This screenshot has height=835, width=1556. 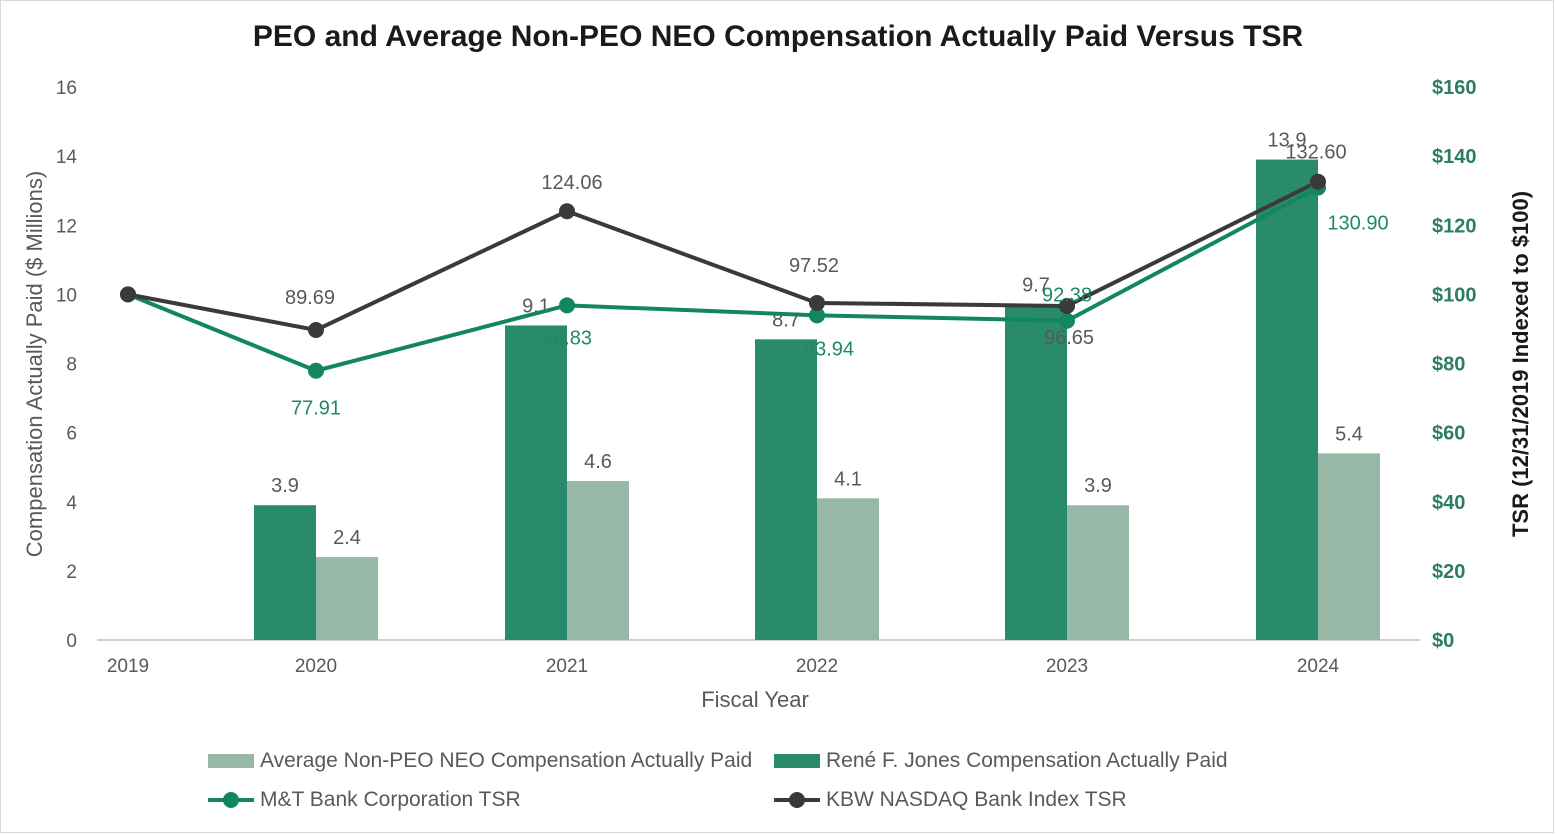 I want to click on y-tick-label: 6, so click(x=71, y=434).